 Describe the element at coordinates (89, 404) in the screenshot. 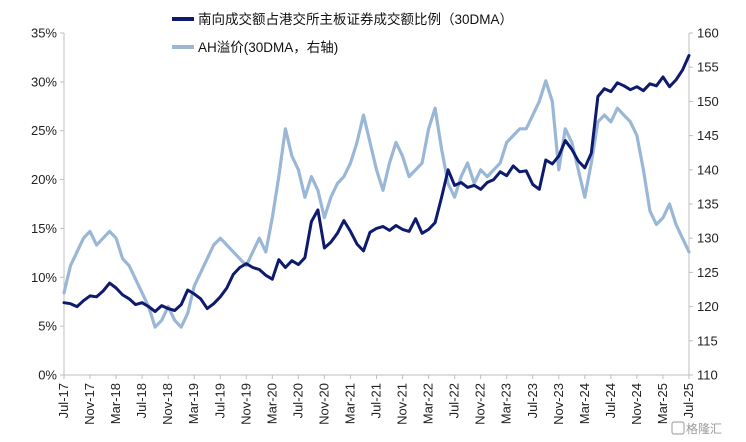

I see `x-tick-label: Nov-17` at that location.